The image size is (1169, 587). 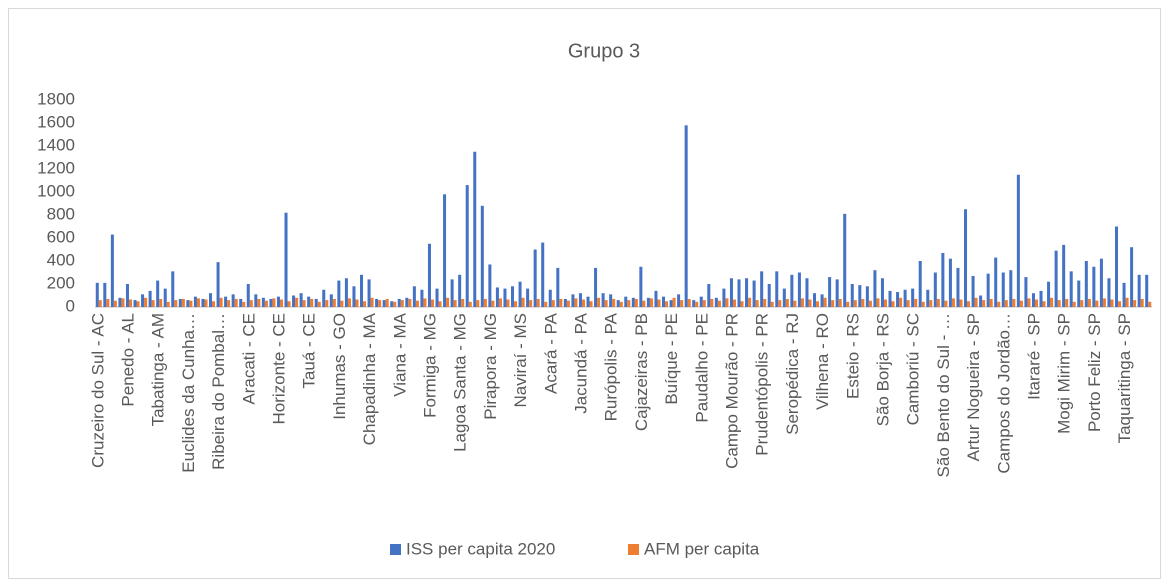 What do you see at coordinates (127, 360) in the screenshot?
I see `x-tick-label: Penedo - AL` at bounding box center [127, 360].